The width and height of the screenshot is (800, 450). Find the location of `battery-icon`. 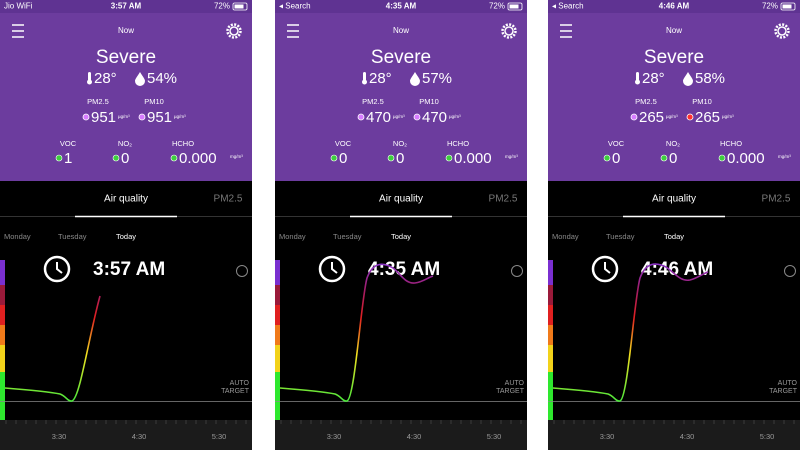

battery-icon is located at coordinates (788, 6).